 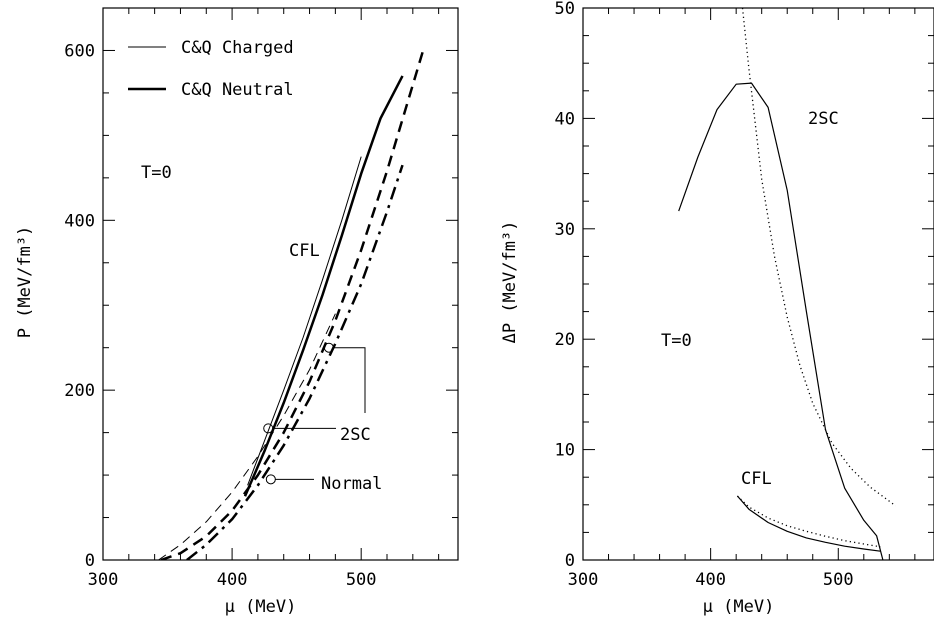 I want to click on annotation-2sc: 2SC, so click(x=355, y=435).